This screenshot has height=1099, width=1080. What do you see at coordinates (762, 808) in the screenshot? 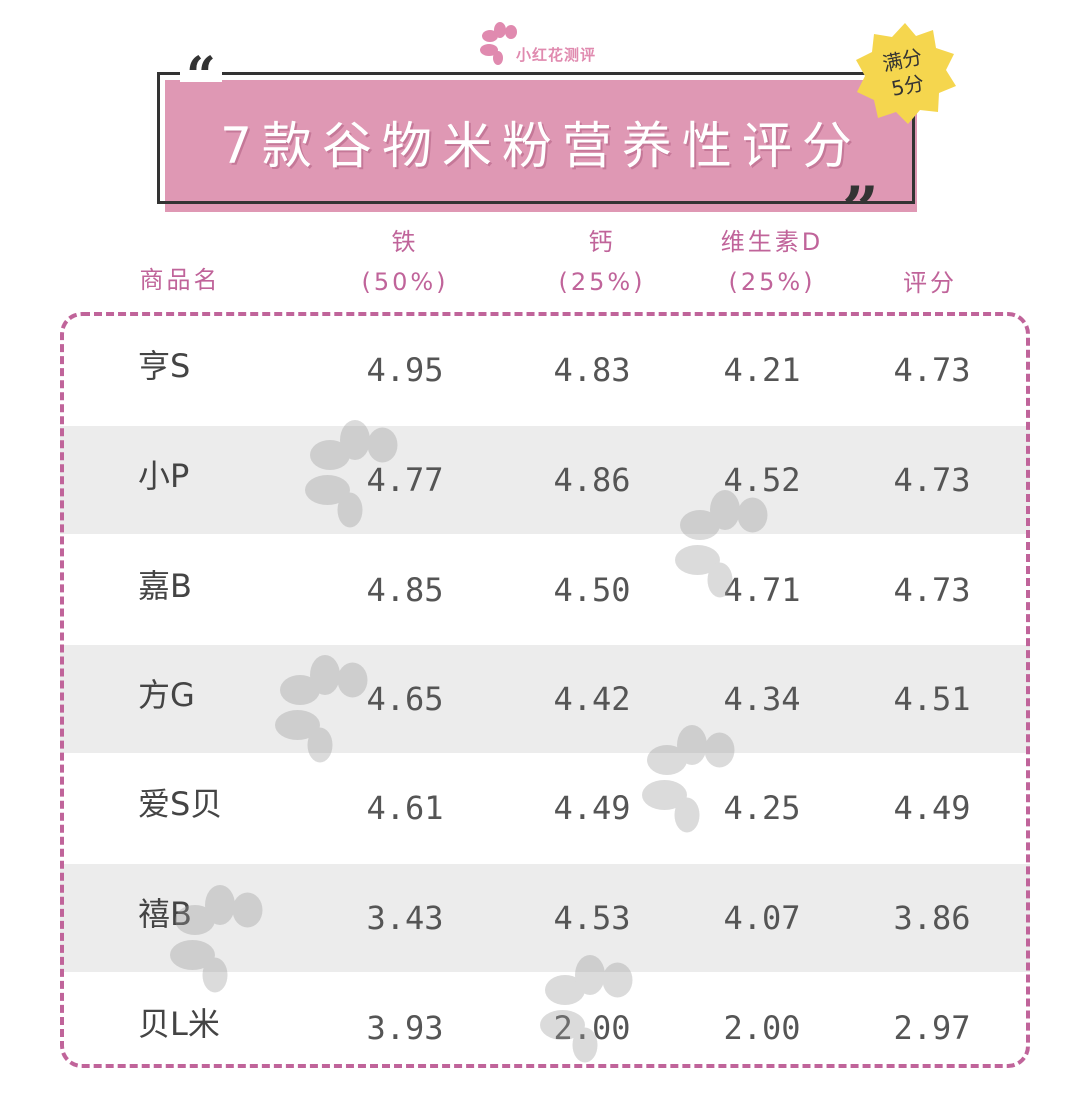
I see `vitd-value: 4.25` at bounding box center [762, 808].